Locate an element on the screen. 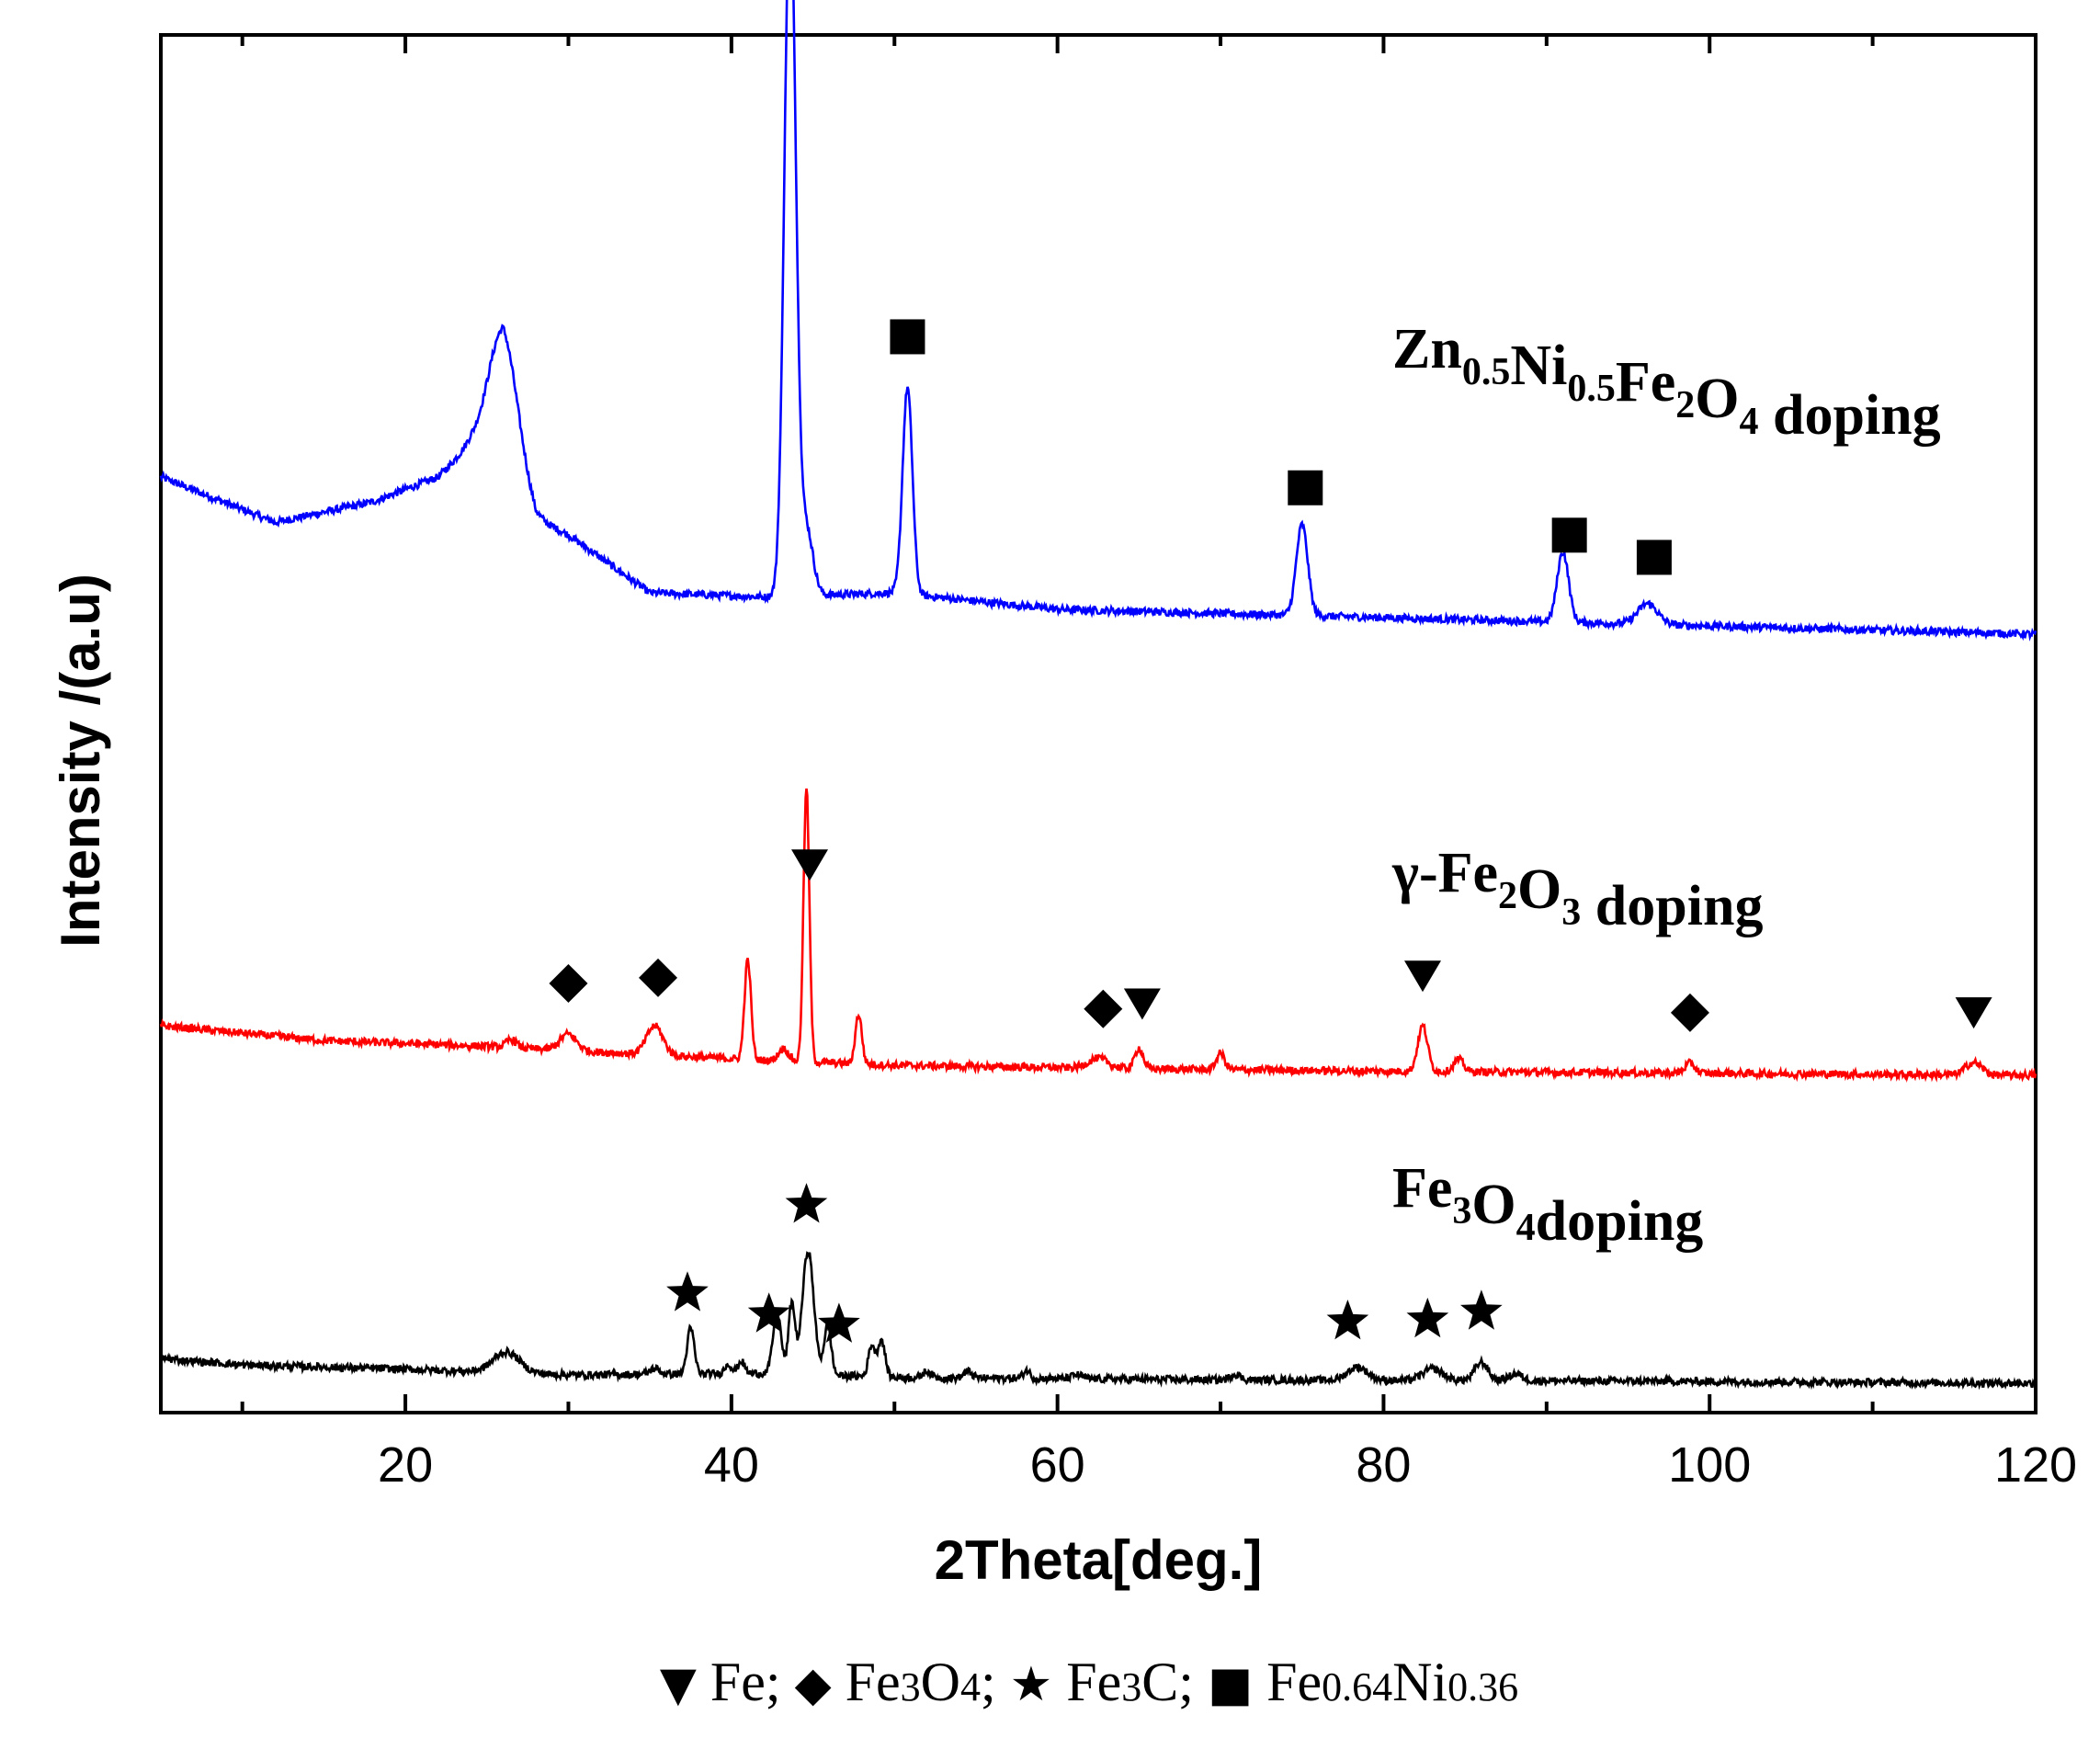 The height and width of the screenshot is (1749, 2100). x-tick-label: 80 is located at coordinates (1383, 1465).